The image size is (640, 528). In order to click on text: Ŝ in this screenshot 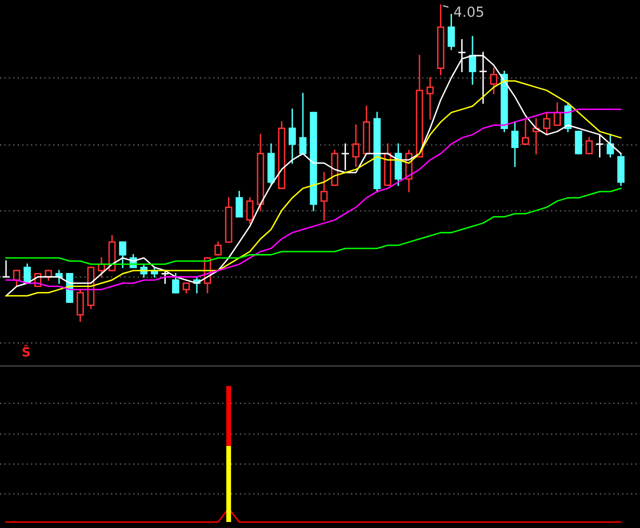, I will do `click(26, 350)`.